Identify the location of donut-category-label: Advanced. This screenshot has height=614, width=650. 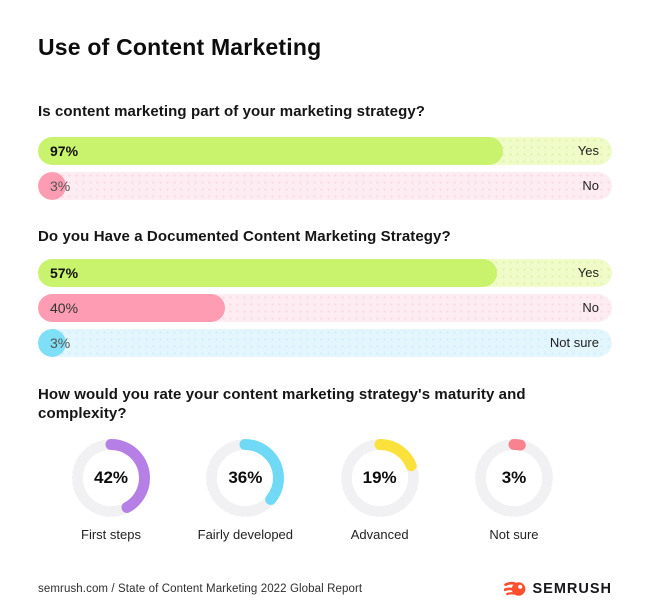
(379, 534).